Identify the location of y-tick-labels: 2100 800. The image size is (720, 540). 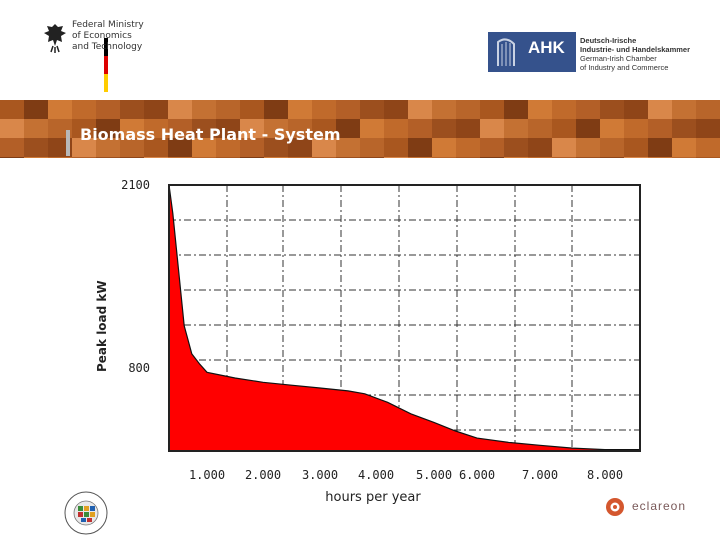
(135, 276).